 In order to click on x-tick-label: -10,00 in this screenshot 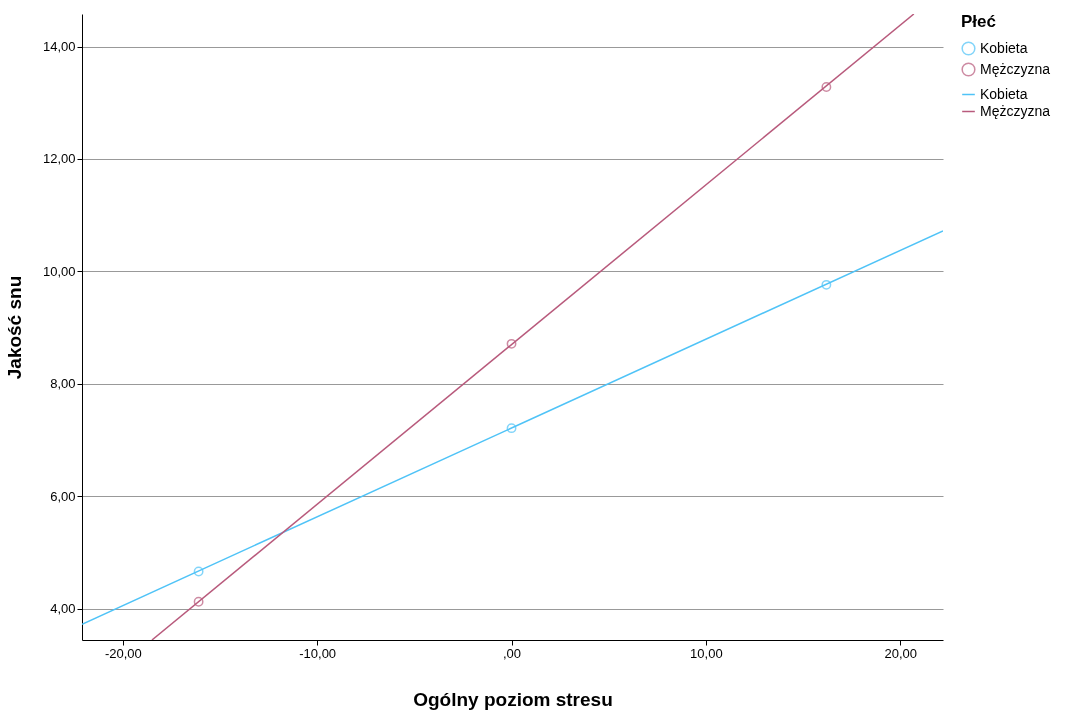, I will do `click(318, 653)`.